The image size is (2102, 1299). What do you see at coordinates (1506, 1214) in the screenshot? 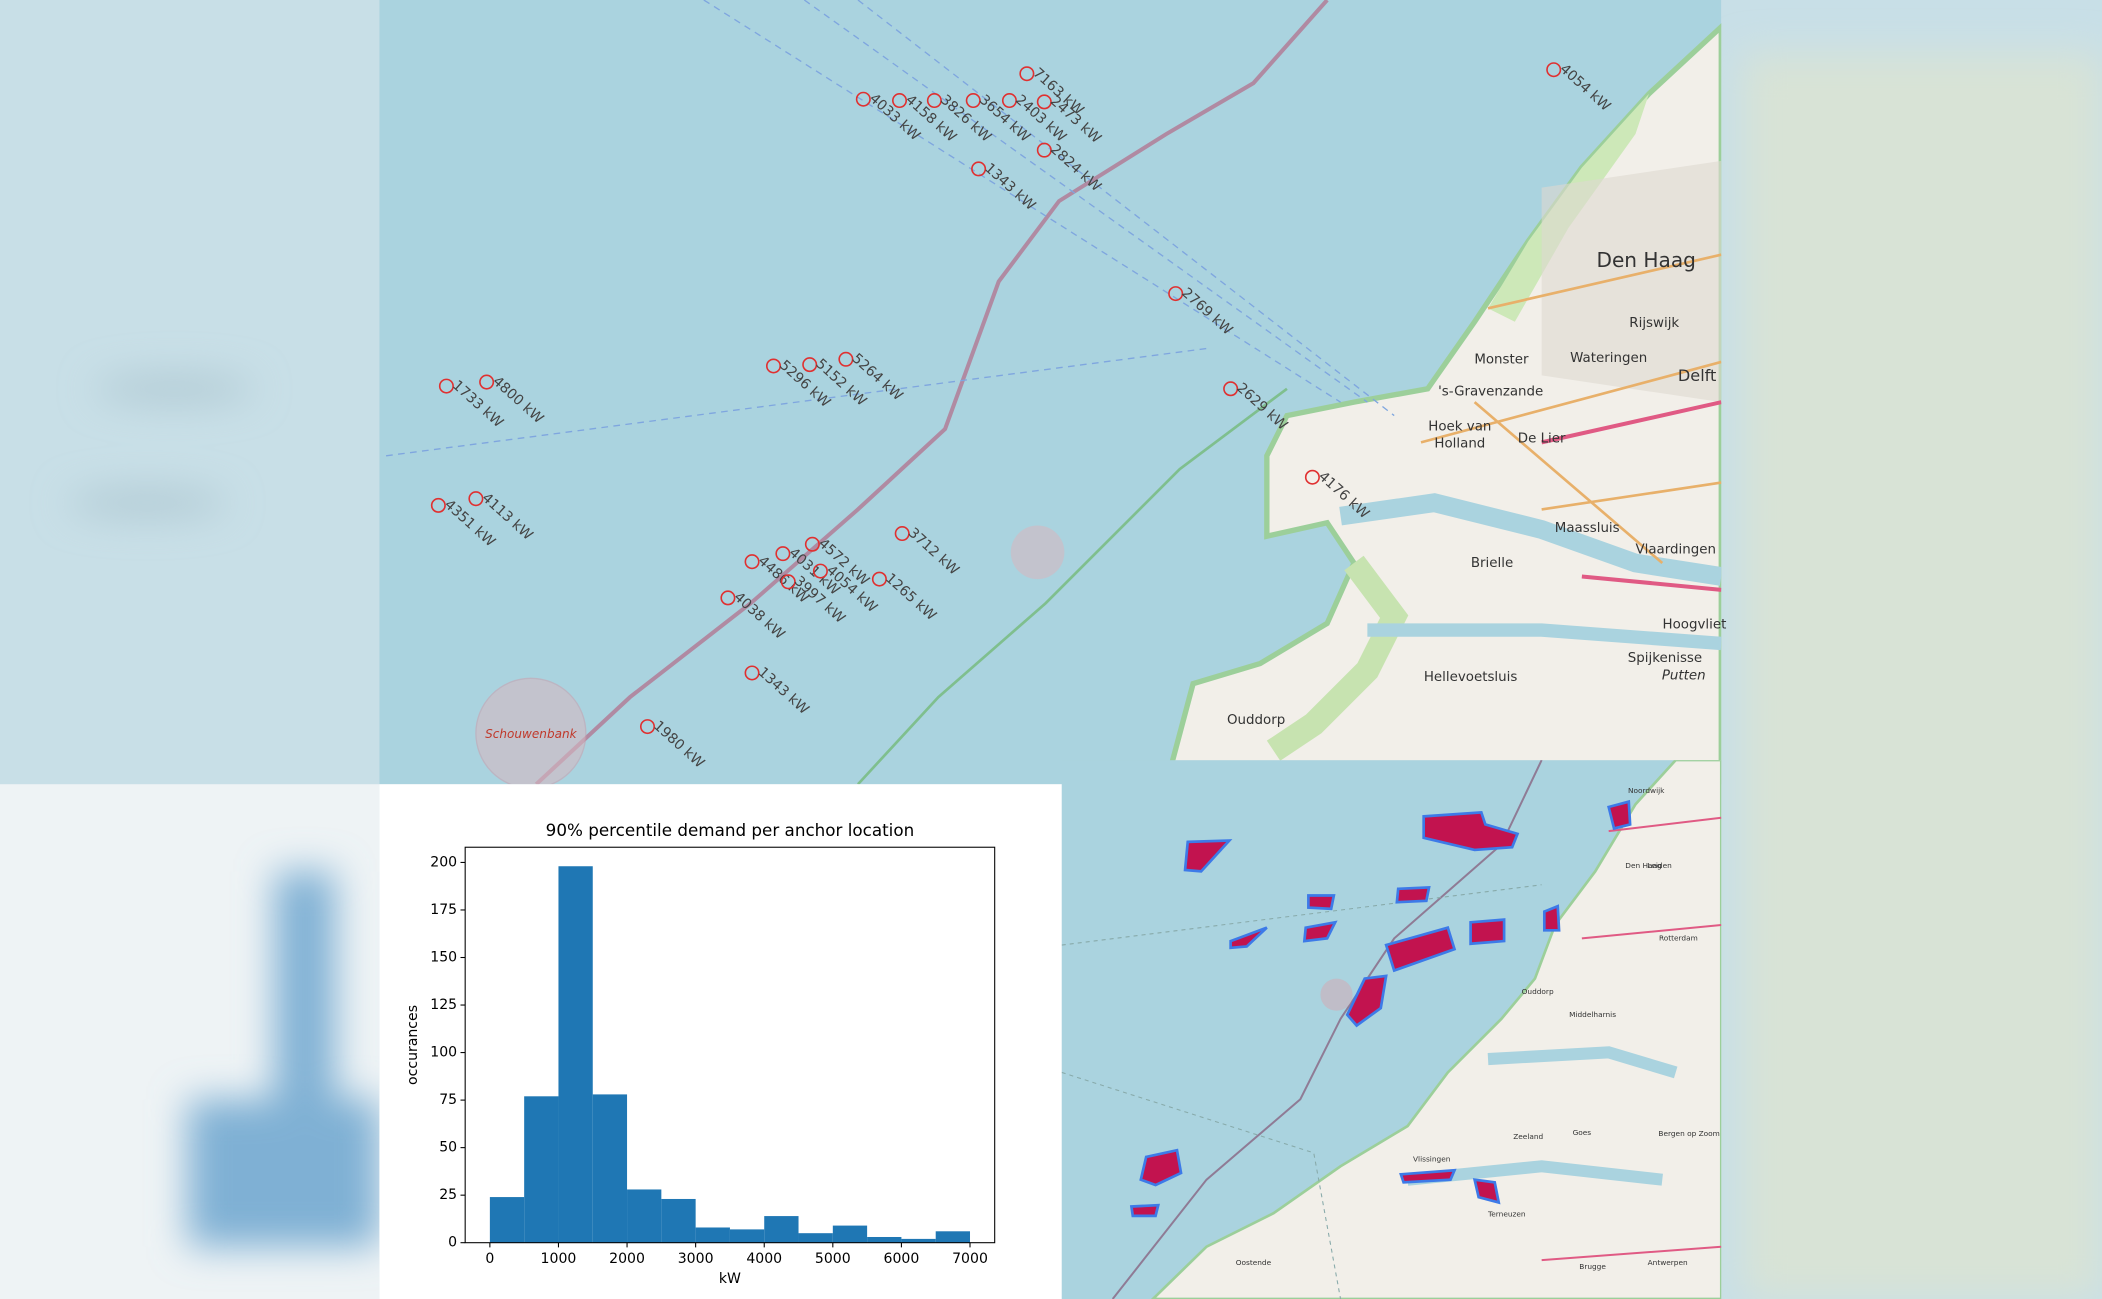
I see `inset-place-label: Terneuzen` at bounding box center [1506, 1214].